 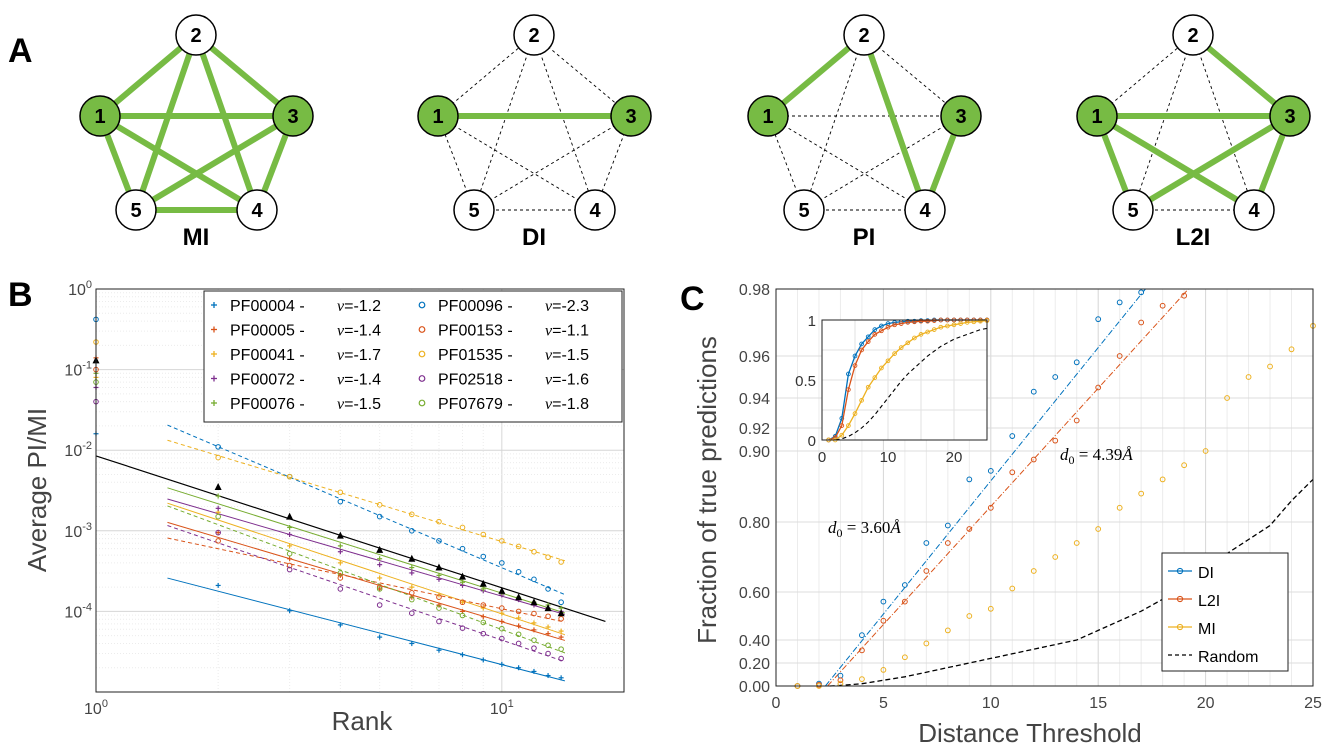 What do you see at coordinates (864, 237) in the screenshot?
I see `network-label: PI` at bounding box center [864, 237].